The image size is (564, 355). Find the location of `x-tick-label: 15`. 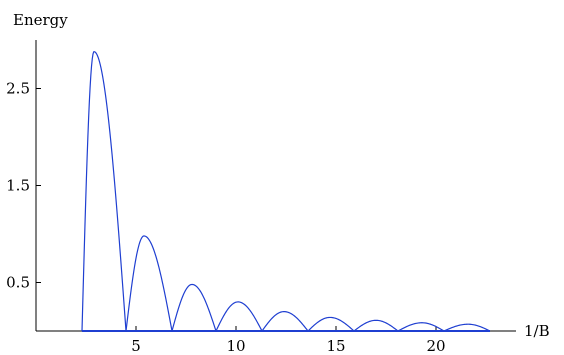

x-tick-label: 15 is located at coordinates (335, 346).